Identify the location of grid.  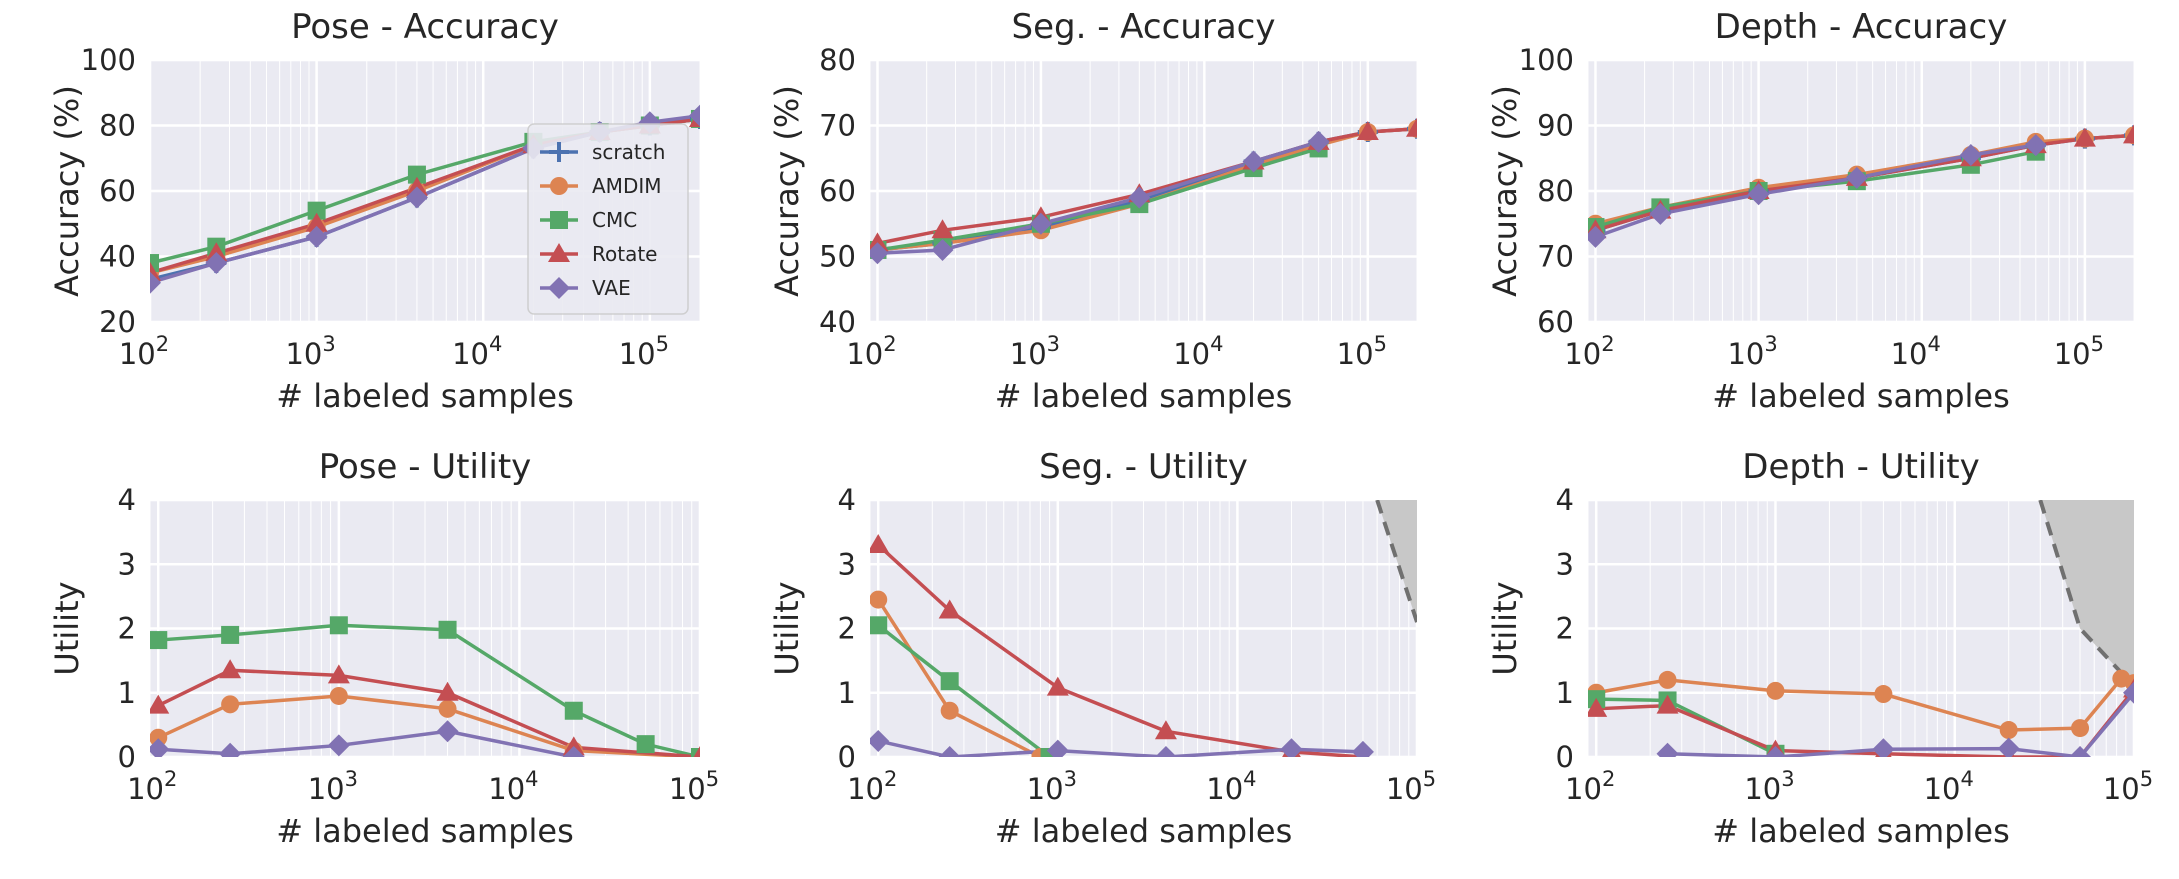
(1143, 628).